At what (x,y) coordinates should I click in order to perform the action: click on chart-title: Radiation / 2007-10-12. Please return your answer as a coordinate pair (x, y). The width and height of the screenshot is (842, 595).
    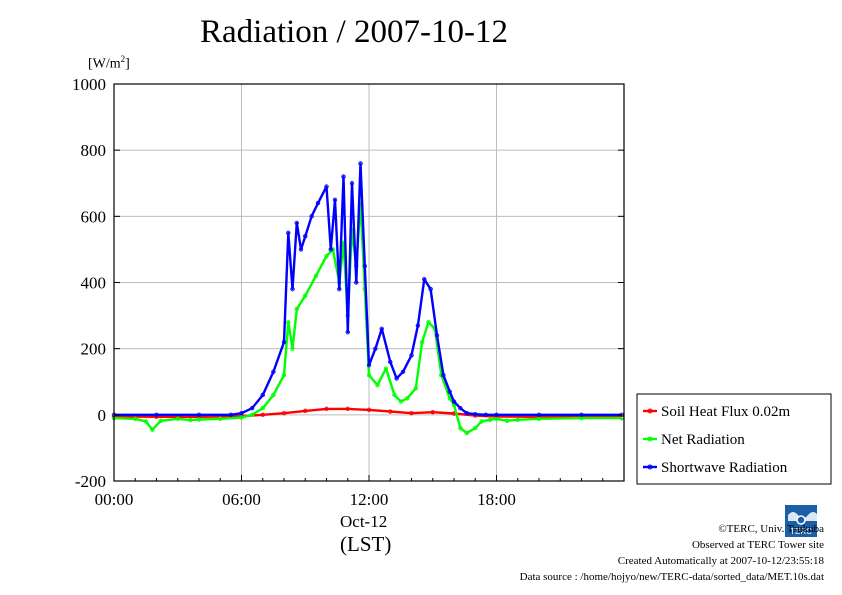
    Looking at the image, I should click on (354, 32).